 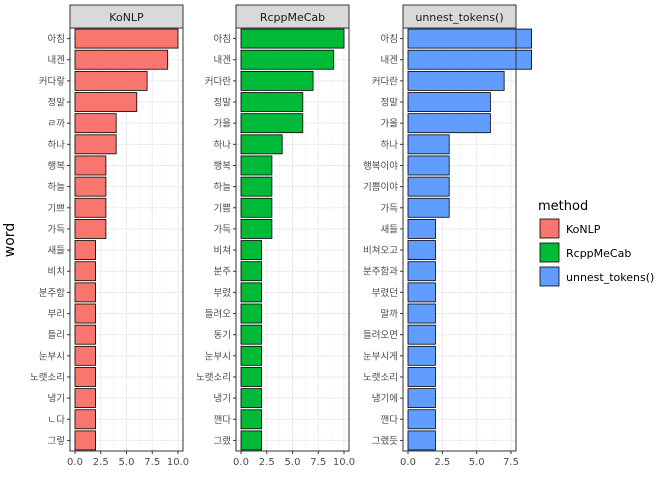 What do you see at coordinates (385, 293) in the screenshot?
I see `y-tick-label: 부렸던` at bounding box center [385, 293].